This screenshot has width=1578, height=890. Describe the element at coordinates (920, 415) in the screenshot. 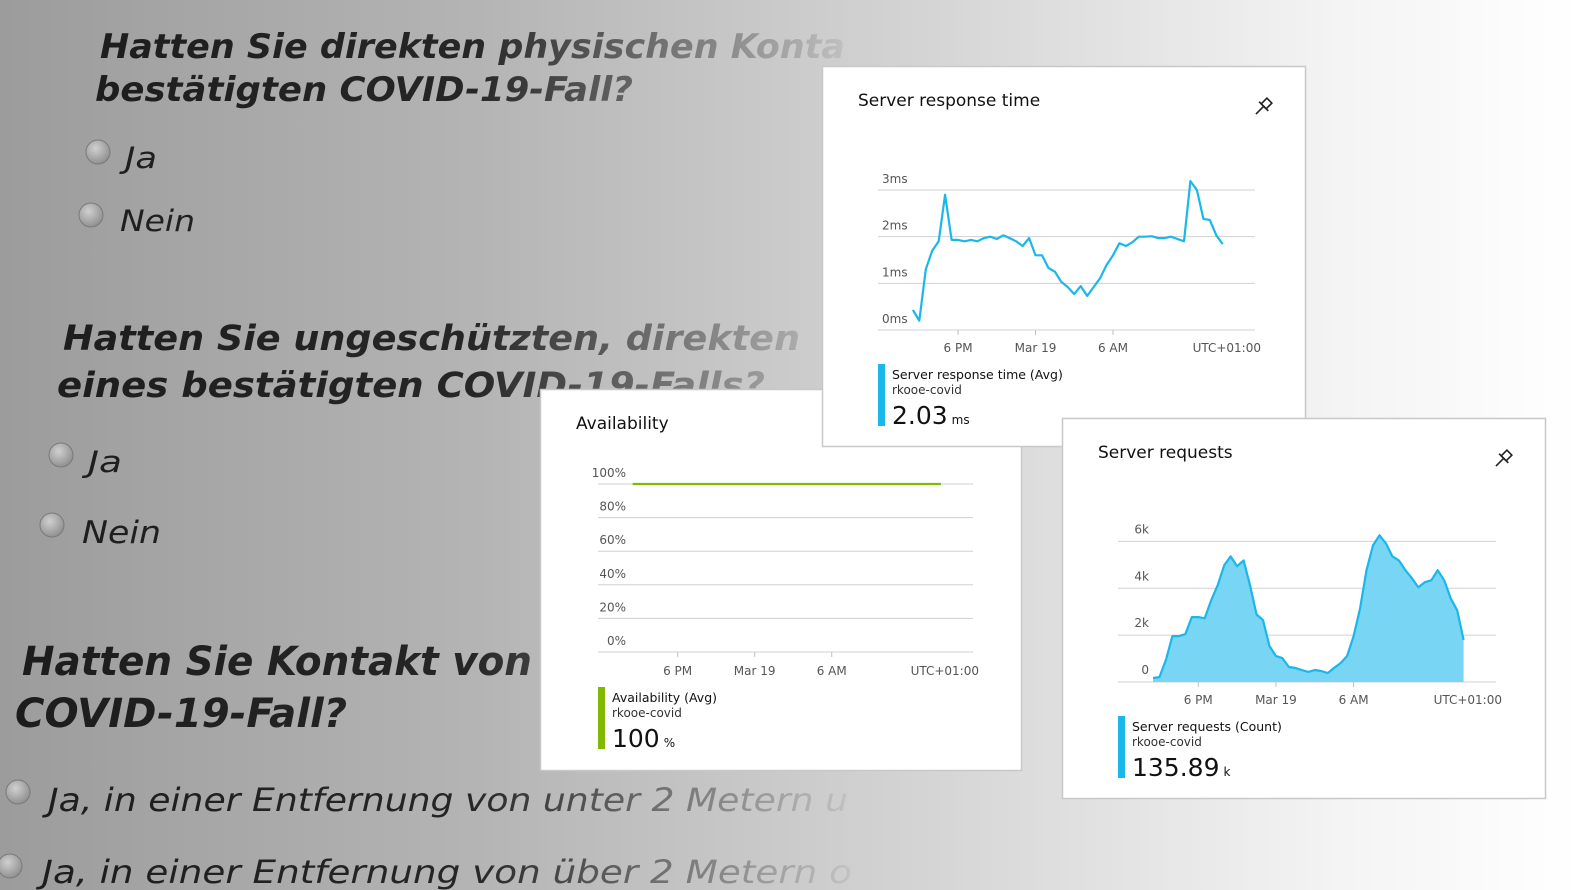

I see `summary-value: 2.03` at that location.